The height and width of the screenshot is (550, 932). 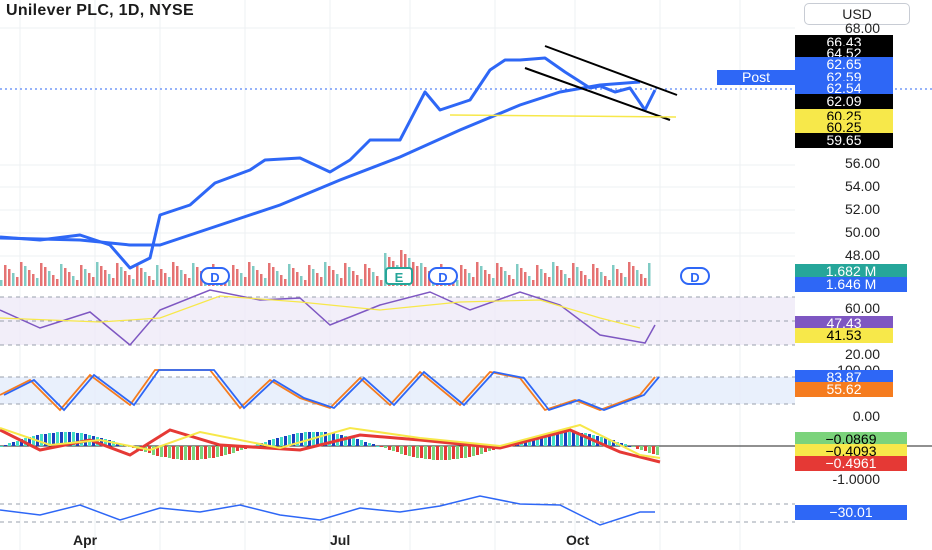 What do you see at coordinates (862, 163) in the screenshot?
I see `price-tick: 56.00` at bounding box center [862, 163].